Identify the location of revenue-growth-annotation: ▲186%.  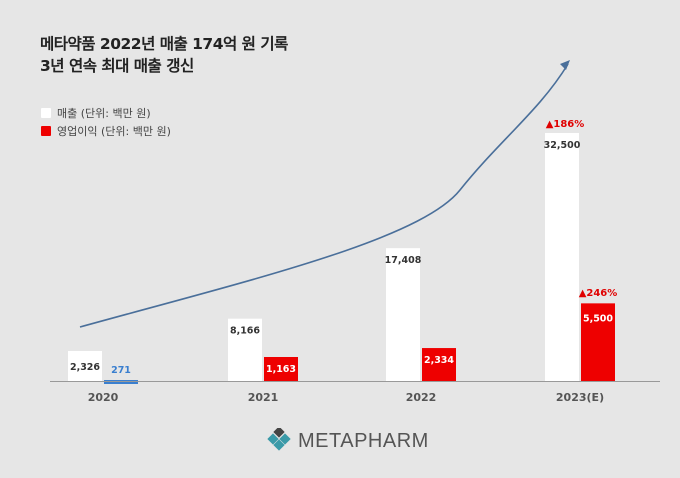
(565, 124).